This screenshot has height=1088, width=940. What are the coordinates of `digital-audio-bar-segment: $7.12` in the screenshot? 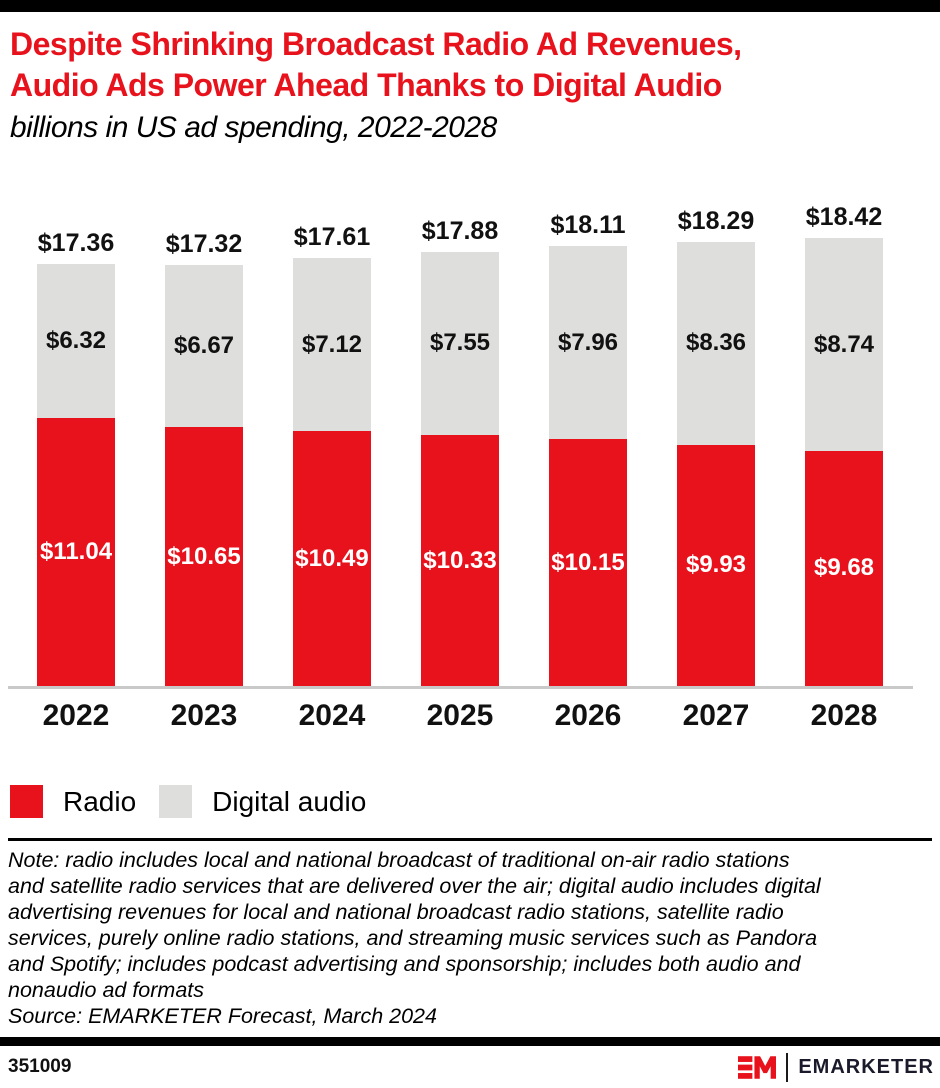 It's located at (332, 345).